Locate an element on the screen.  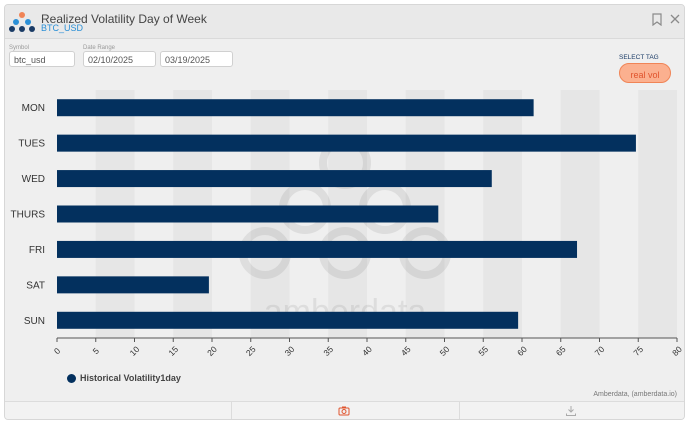
category-label: MON is located at coordinates (33, 108).